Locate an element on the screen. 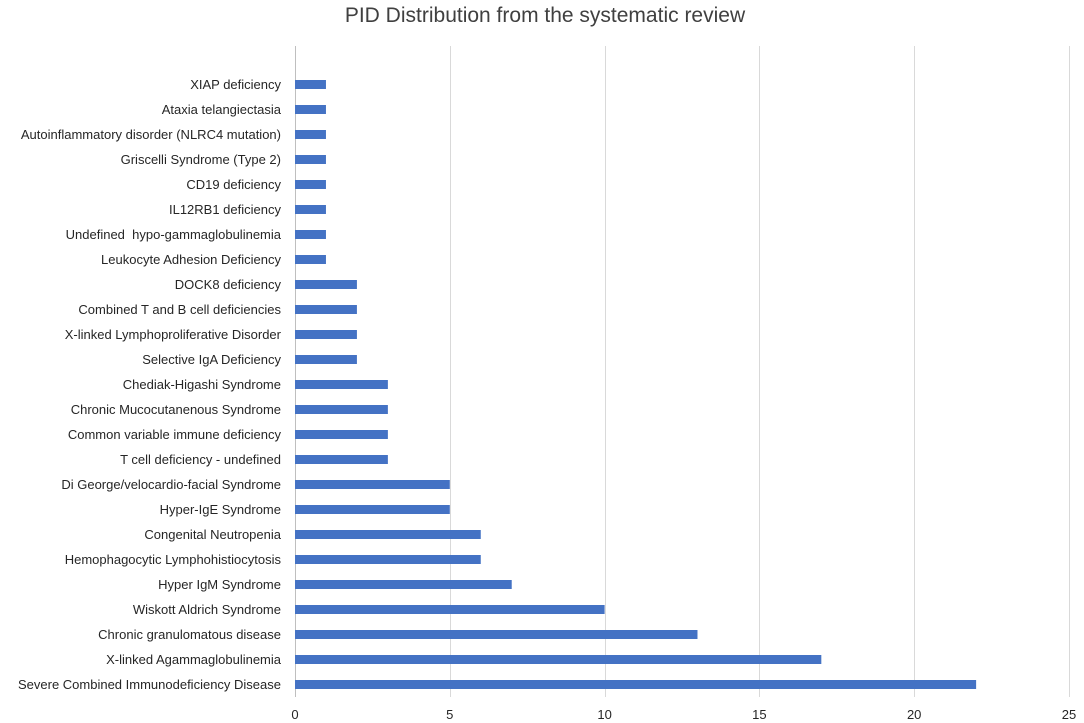  category-label: Congenital Neutropenia is located at coordinates (212, 534).